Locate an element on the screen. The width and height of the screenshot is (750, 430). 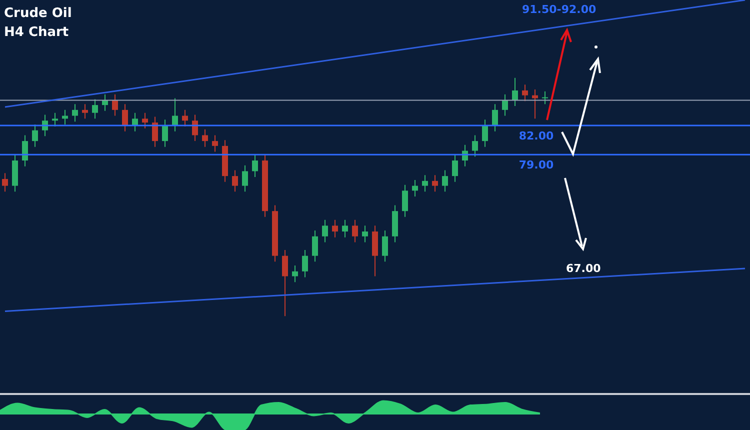
annotation: 91.50-92.00 is located at coordinates (559, 9).